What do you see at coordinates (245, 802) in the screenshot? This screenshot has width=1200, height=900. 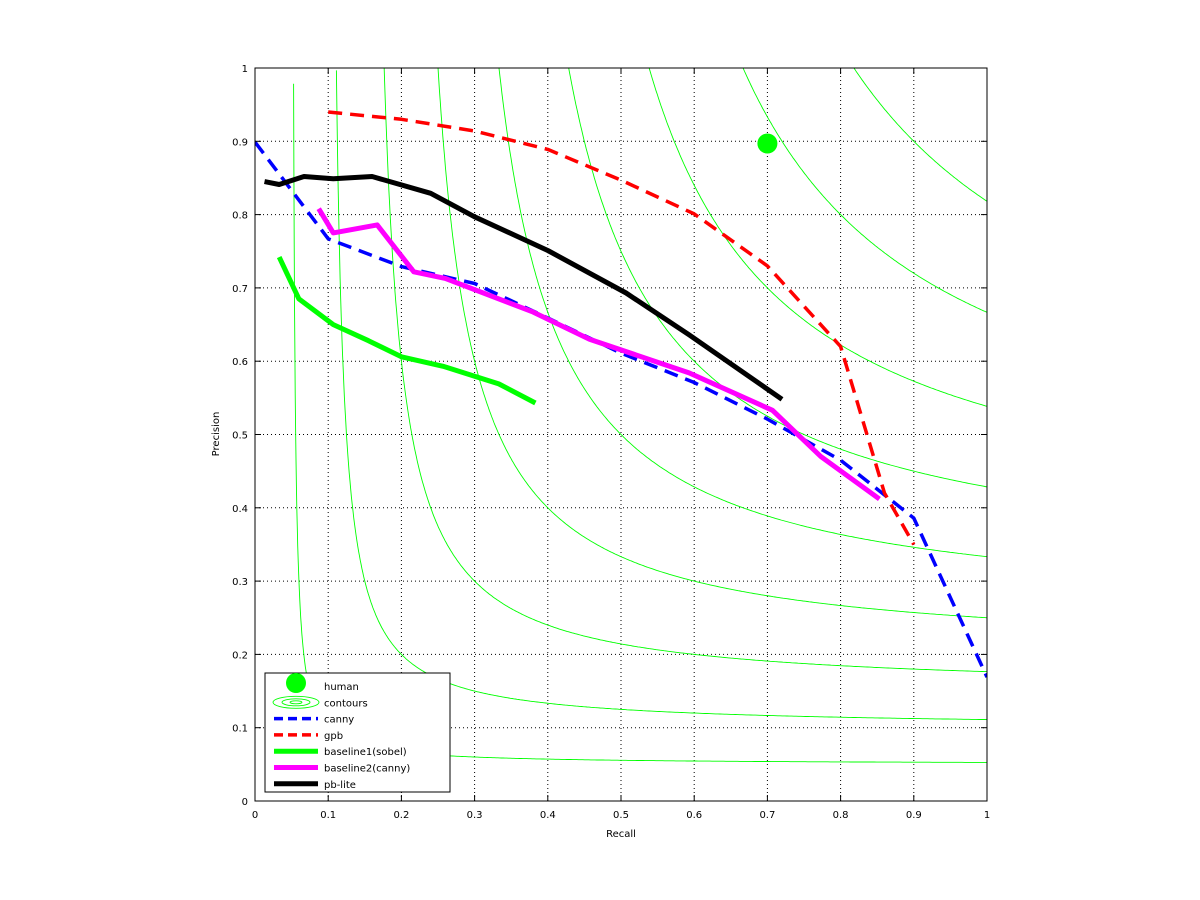 I see `y-tick-label: 0` at bounding box center [245, 802].